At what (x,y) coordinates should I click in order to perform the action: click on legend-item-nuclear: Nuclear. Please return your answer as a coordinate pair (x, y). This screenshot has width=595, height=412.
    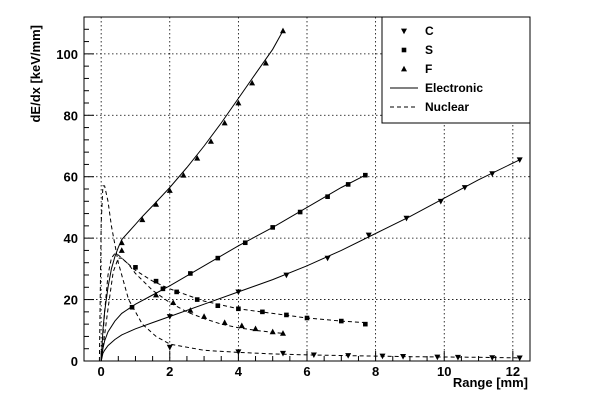
    Looking at the image, I should click on (429, 107).